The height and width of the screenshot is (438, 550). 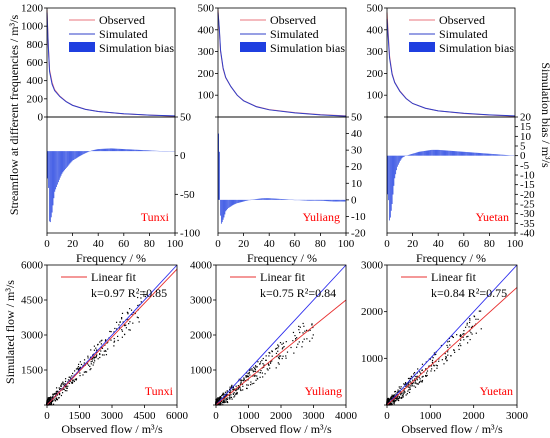 I want to click on x-axis-title: Frequency / %, so click(x=451, y=258).